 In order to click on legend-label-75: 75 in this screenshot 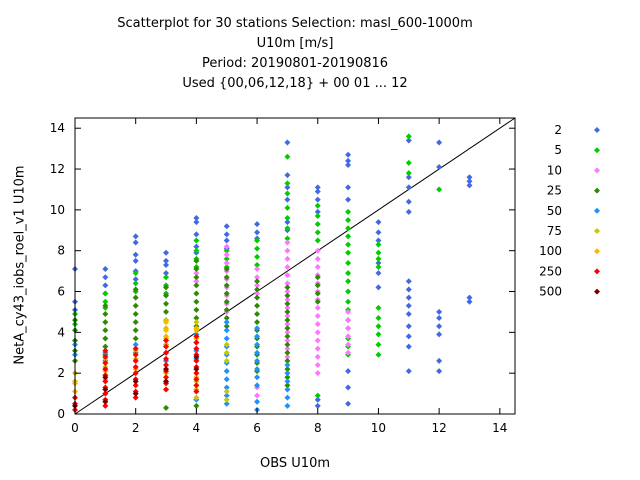, I will do `click(554, 231)`.